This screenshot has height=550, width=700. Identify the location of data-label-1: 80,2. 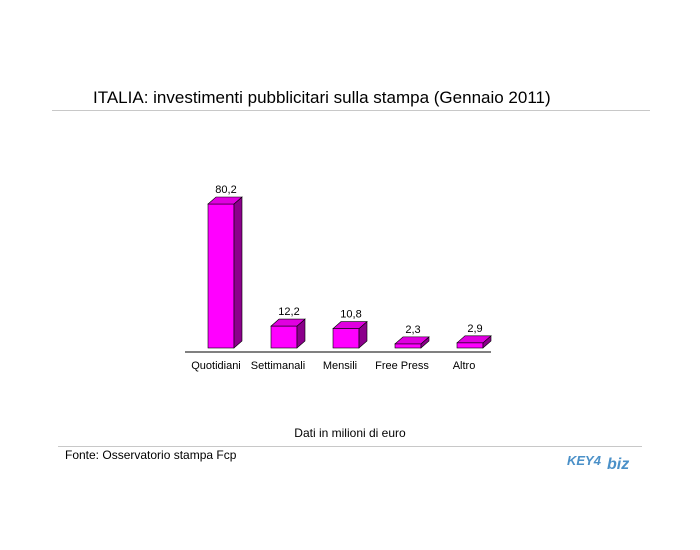
(225, 190).